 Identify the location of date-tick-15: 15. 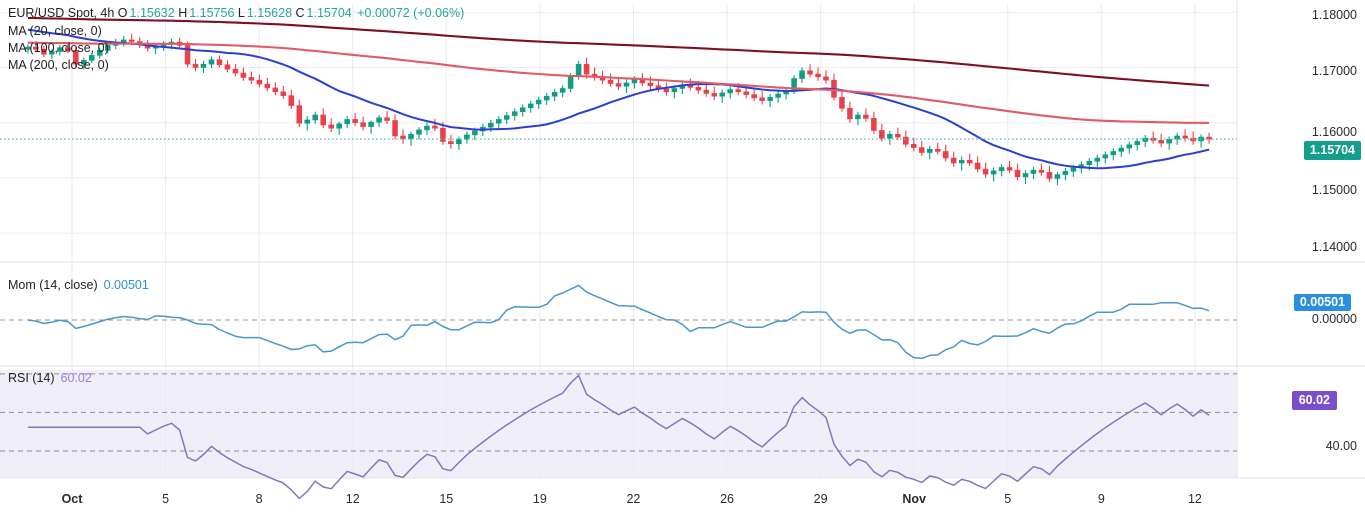
(446, 499).